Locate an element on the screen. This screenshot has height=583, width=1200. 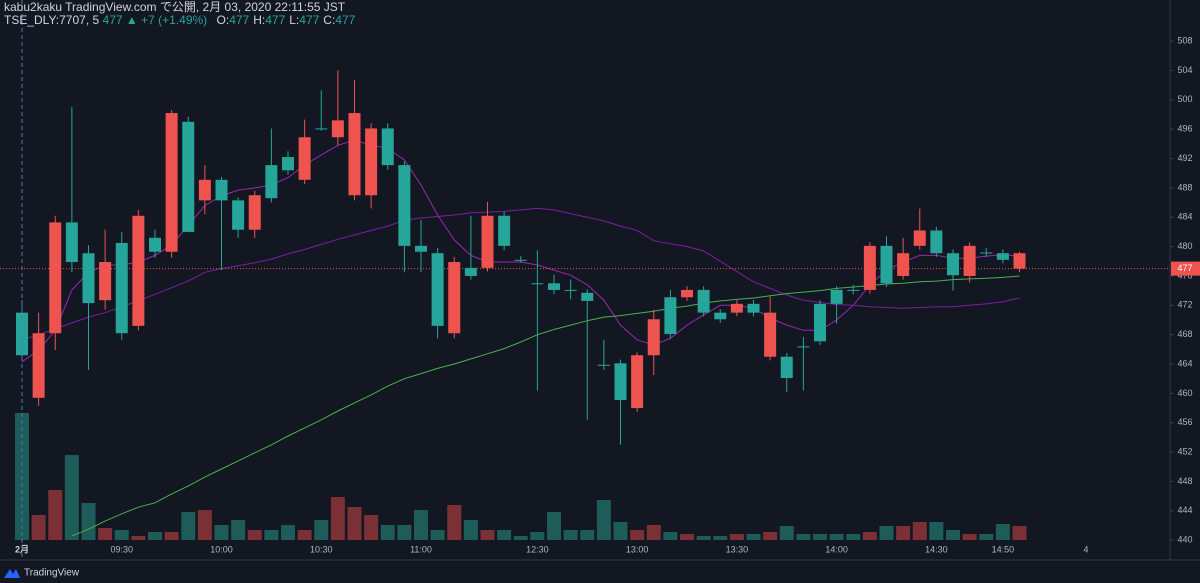
y-tick-label: 508 is located at coordinates (1184, 40).